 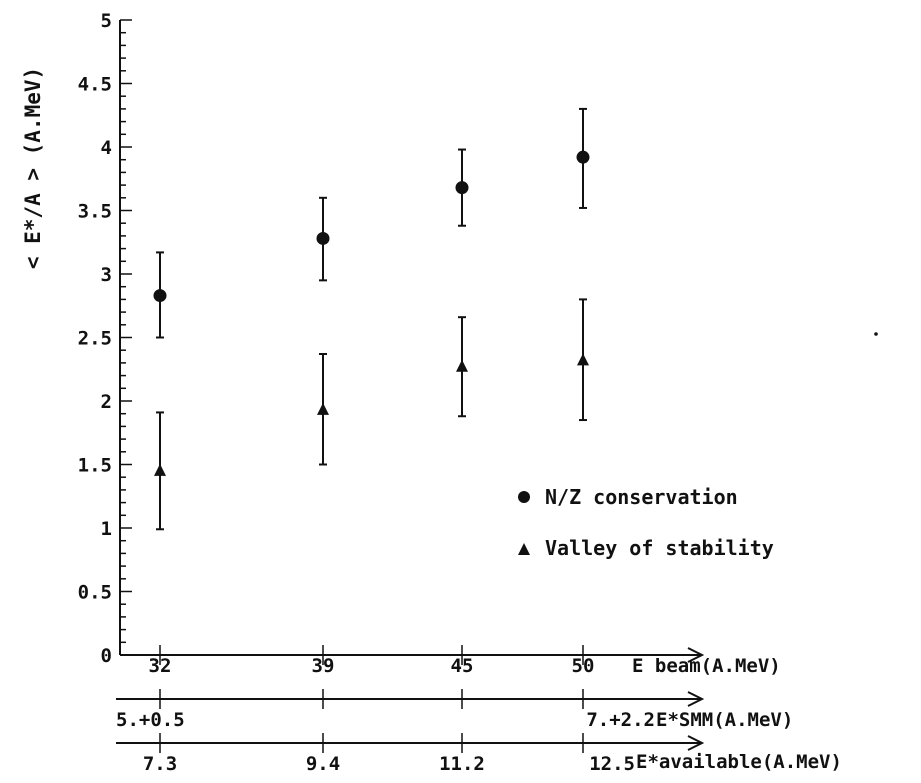 What do you see at coordinates (659, 548) in the screenshot?
I see `legend-label-valley-of-stability: Valley of stability` at bounding box center [659, 548].